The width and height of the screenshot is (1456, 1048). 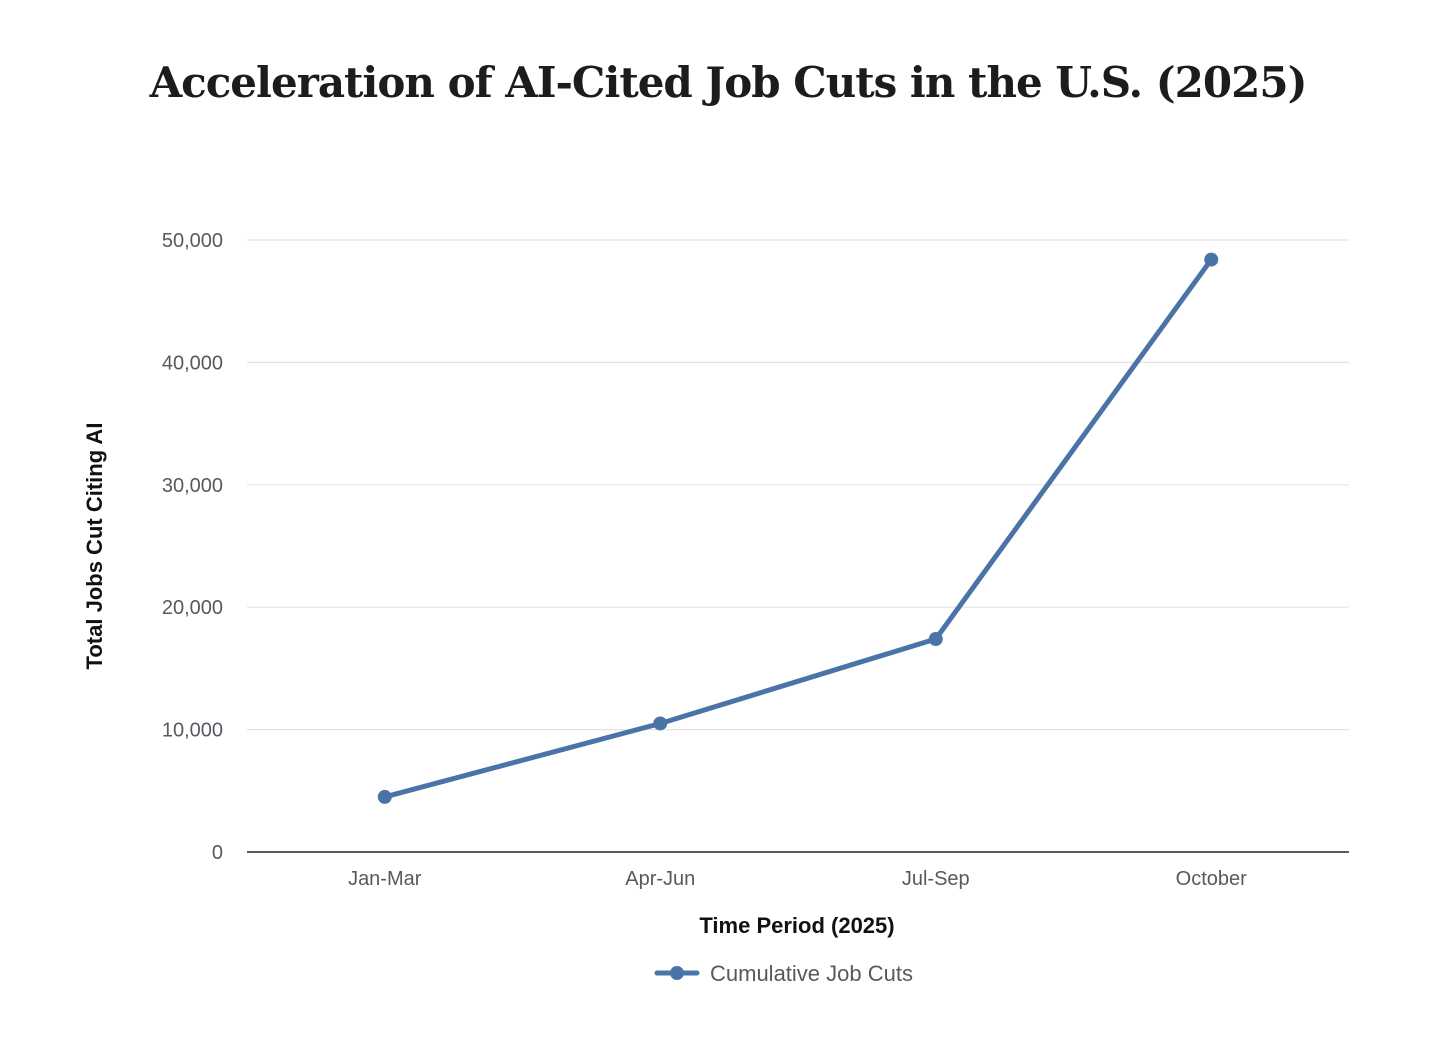 What do you see at coordinates (94, 546) in the screenshot?
I see `y-axis-title: Total Jobs Cut Citing AI` at bounding box center [94, 546].